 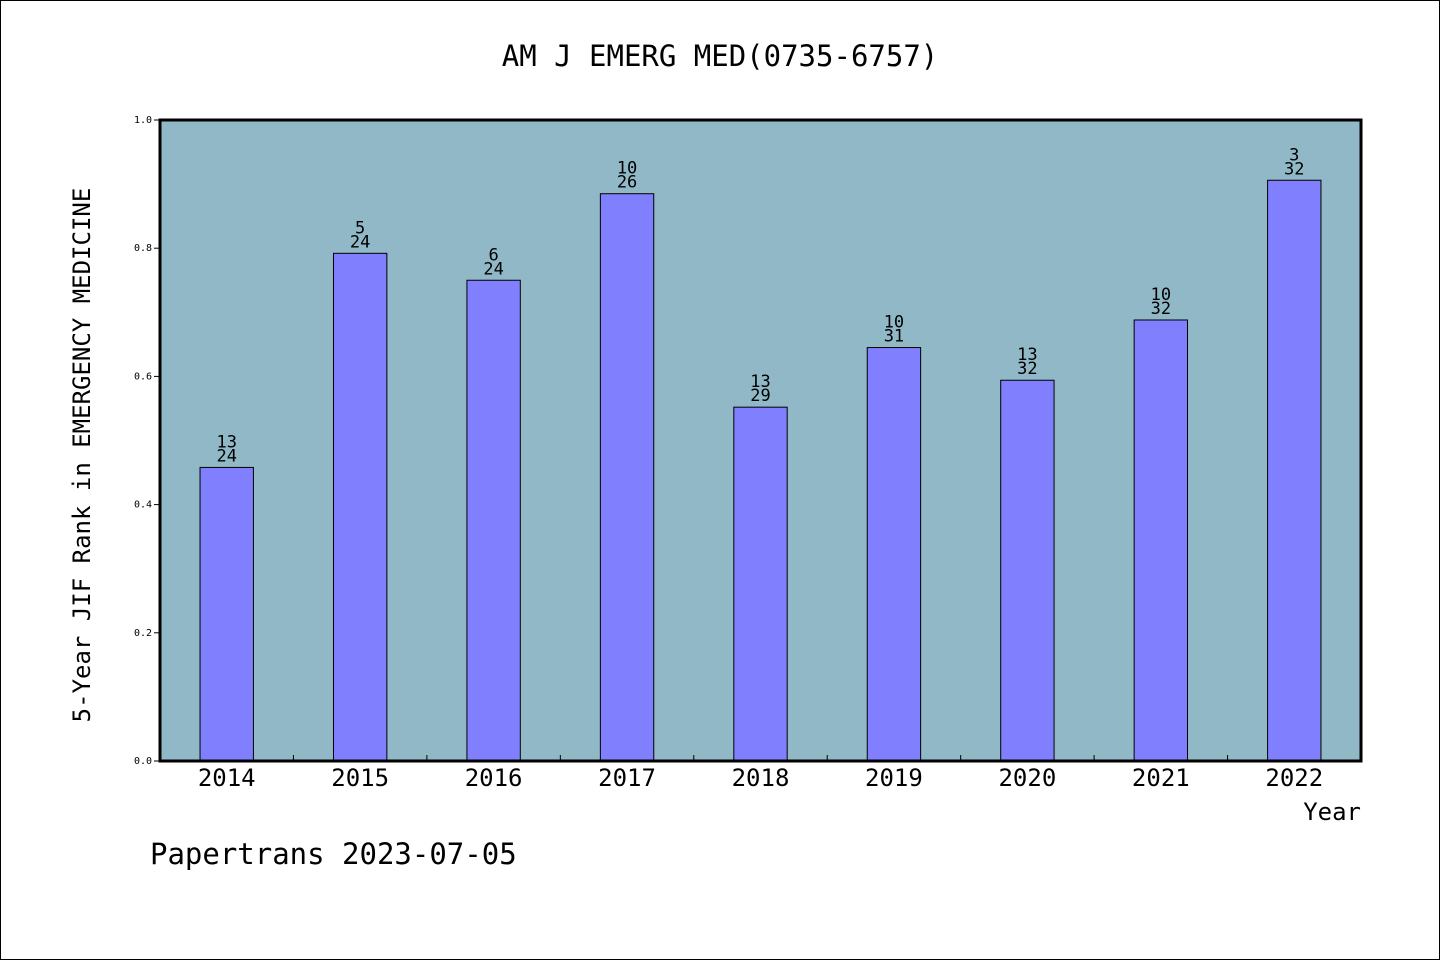 What do you see at coordinates (760, 584) in the screenshot?
I see `bar-2018` at bounding box center [760, 584].